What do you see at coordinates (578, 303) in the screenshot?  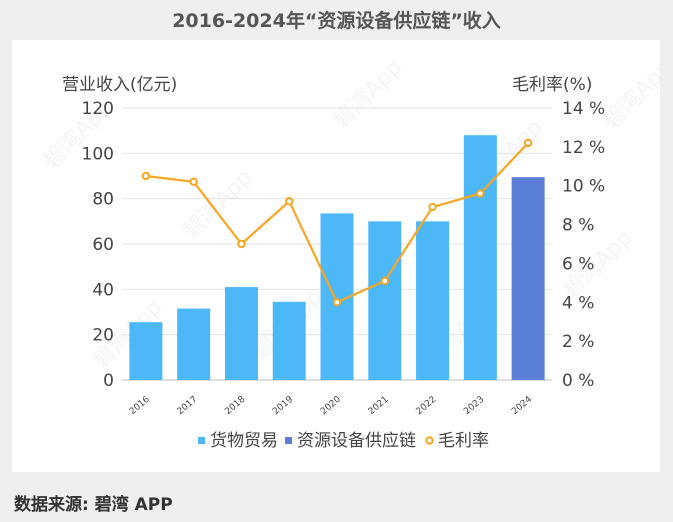 I see `y2-tick-label: 4 %` at bounding box center [578, 303].